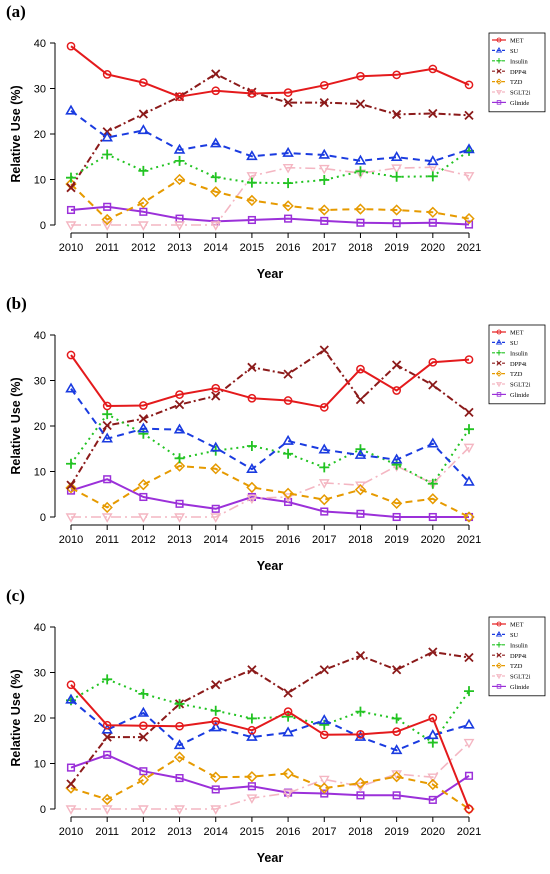 This screenshot has height=874, width=550. What do you see at coordinates (179, 458) in the screenshot?
I see `point-b-insulin-2013` at bounding box center [179, 458].